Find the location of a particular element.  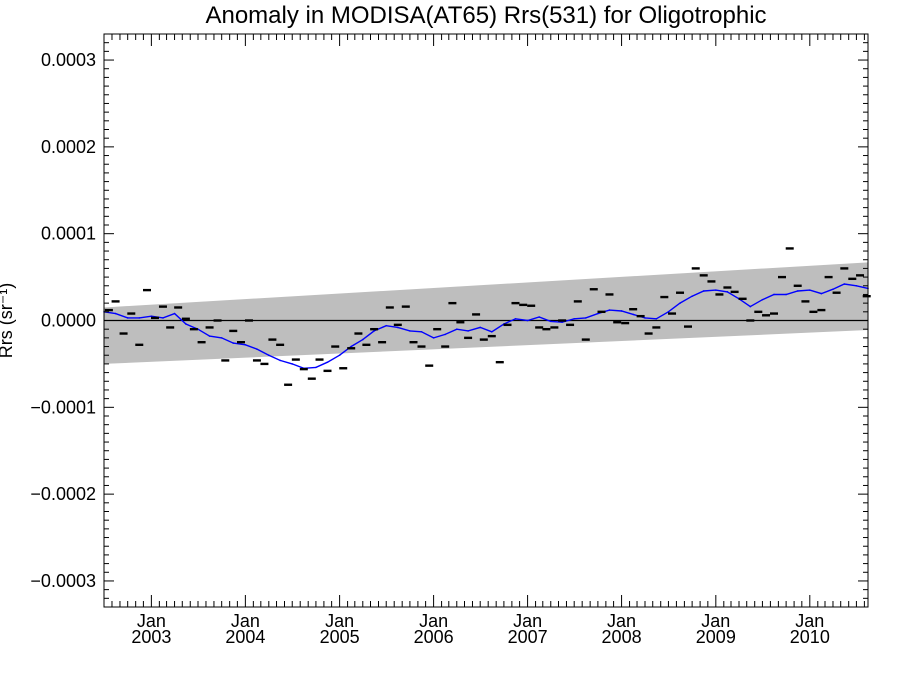

x-tick-year-label: 2008 is located at coordinates (622, 637).